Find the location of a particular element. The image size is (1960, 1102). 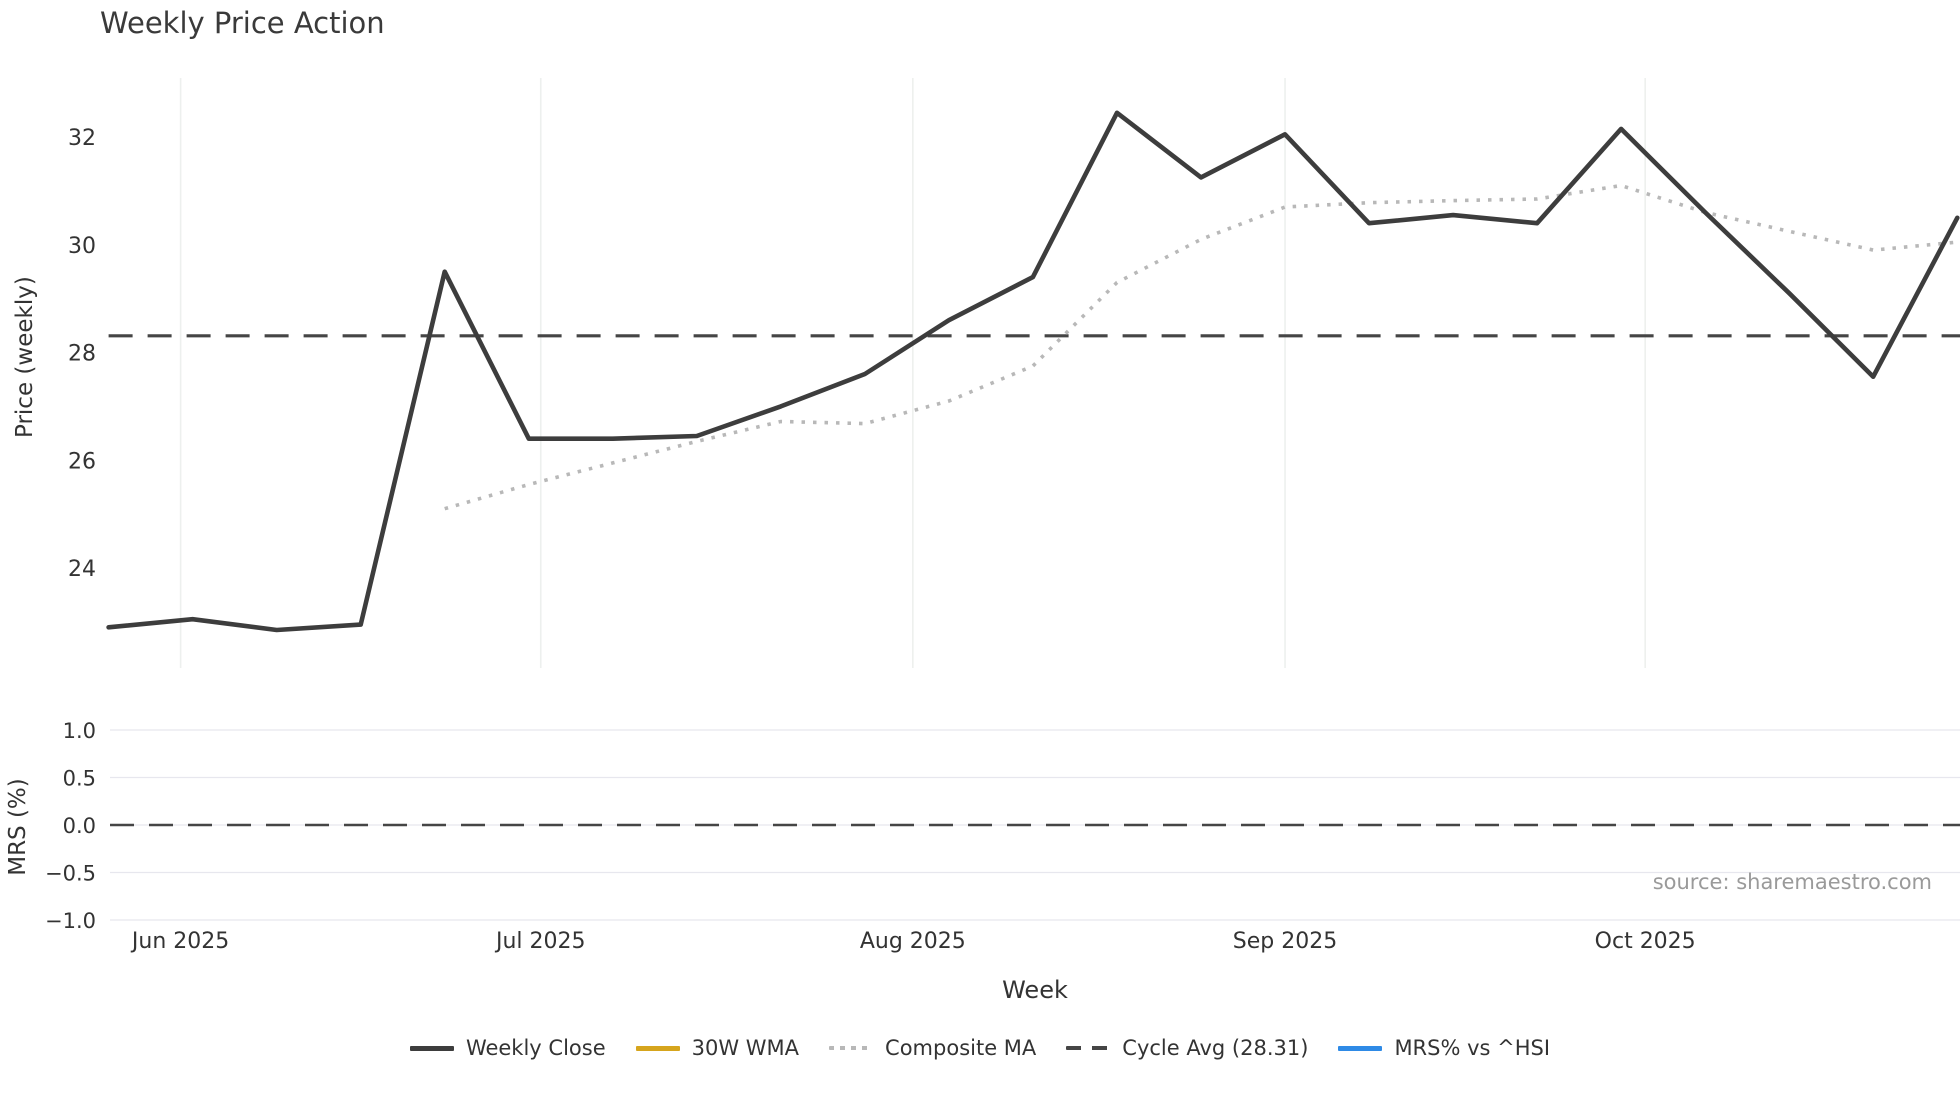

legend-label: 30W WMA is located at coordinates (745, 1048).